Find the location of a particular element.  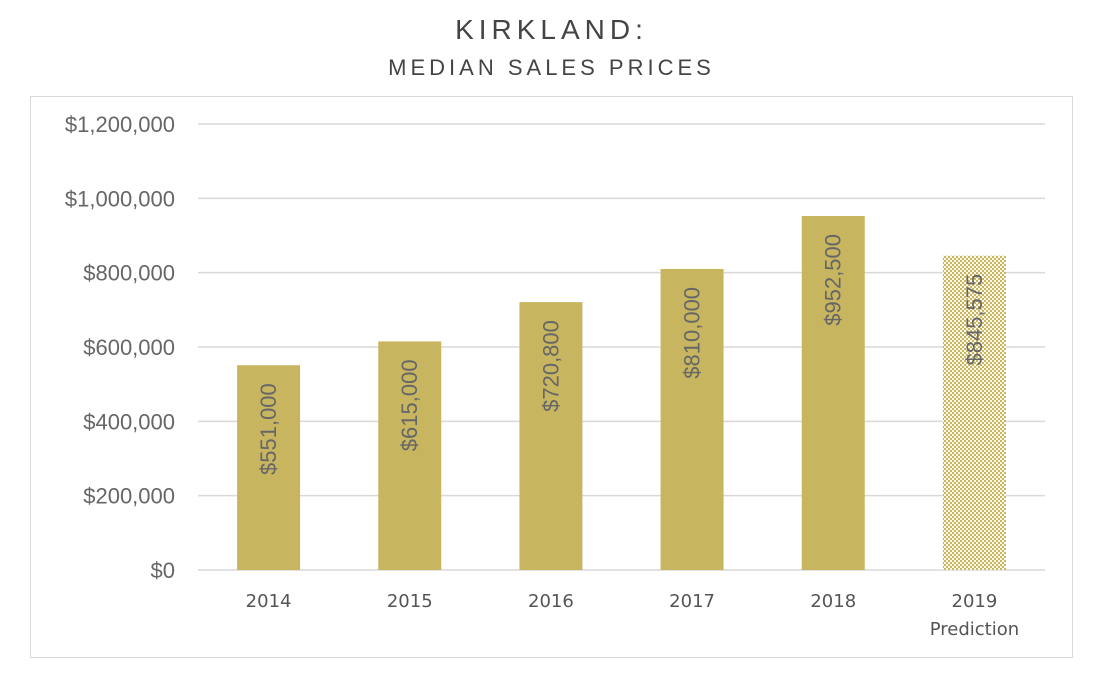

data-label: $845,575 is located at coordinates (974, 320).